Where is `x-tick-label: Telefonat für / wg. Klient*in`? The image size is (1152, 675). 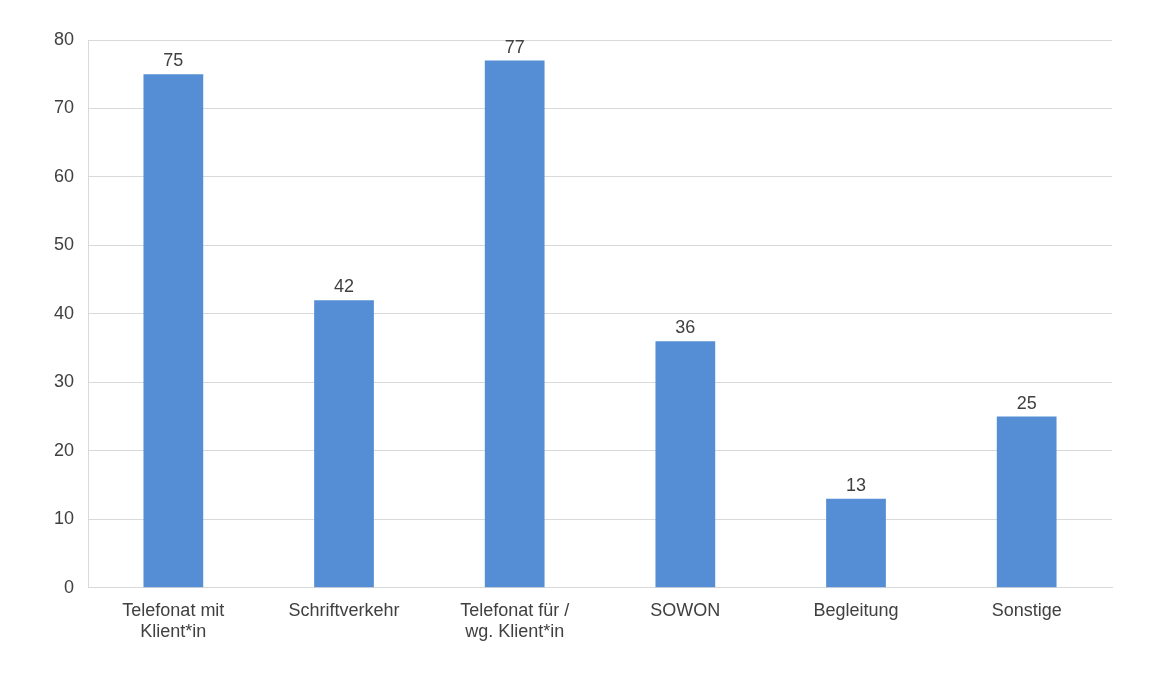 x-tick-label: Telefonat für / wg. Klient*in is located at coordinates (515, 620).